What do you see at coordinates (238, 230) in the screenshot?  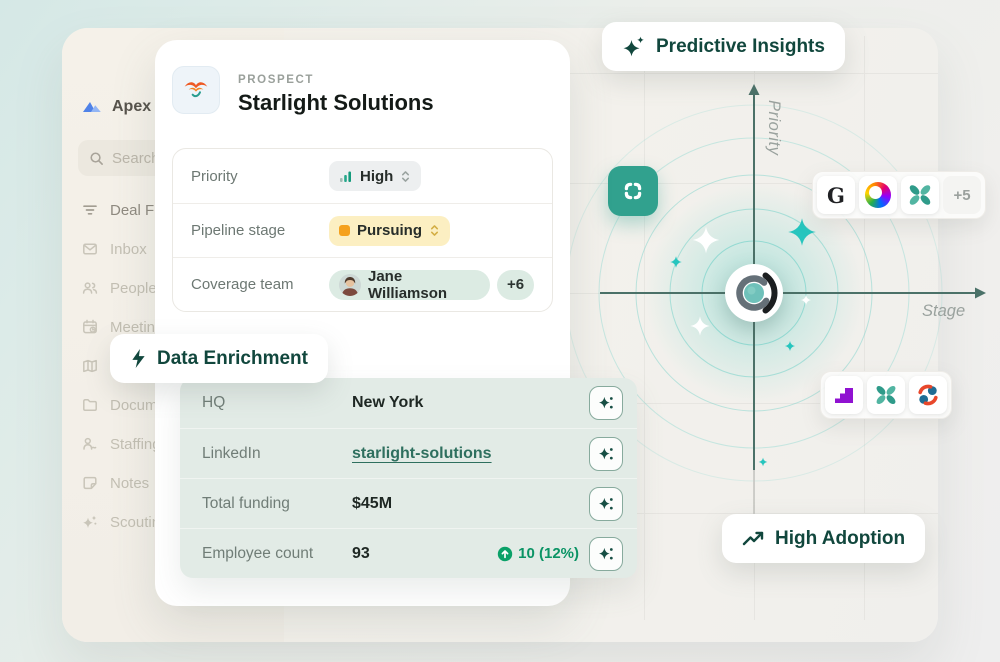 I see `field-label: Pipeline stage` at bounding box center [238, 230].